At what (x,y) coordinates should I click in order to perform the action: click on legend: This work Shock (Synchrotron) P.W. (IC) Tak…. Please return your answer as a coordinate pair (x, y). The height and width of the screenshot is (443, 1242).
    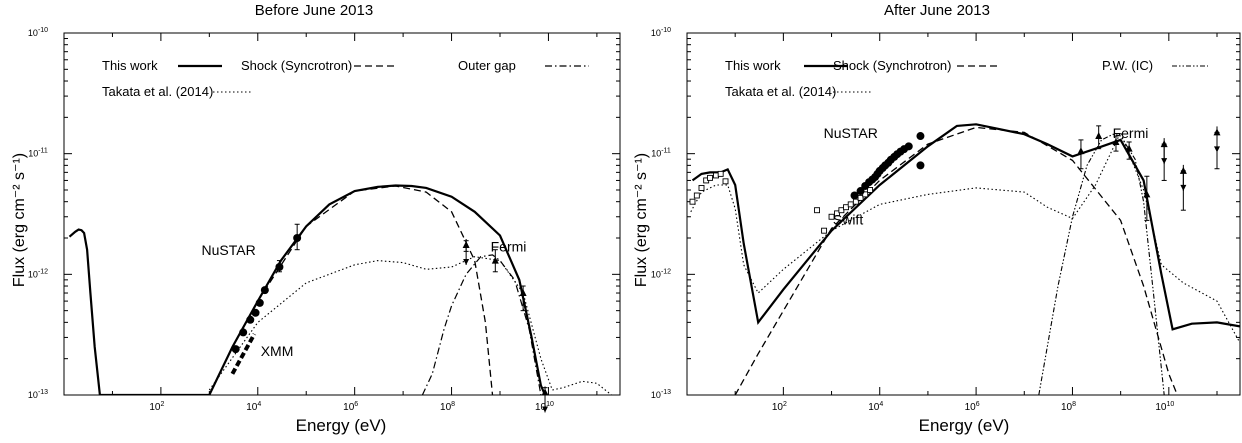
    Looking at the image, I should click on (966, 78).